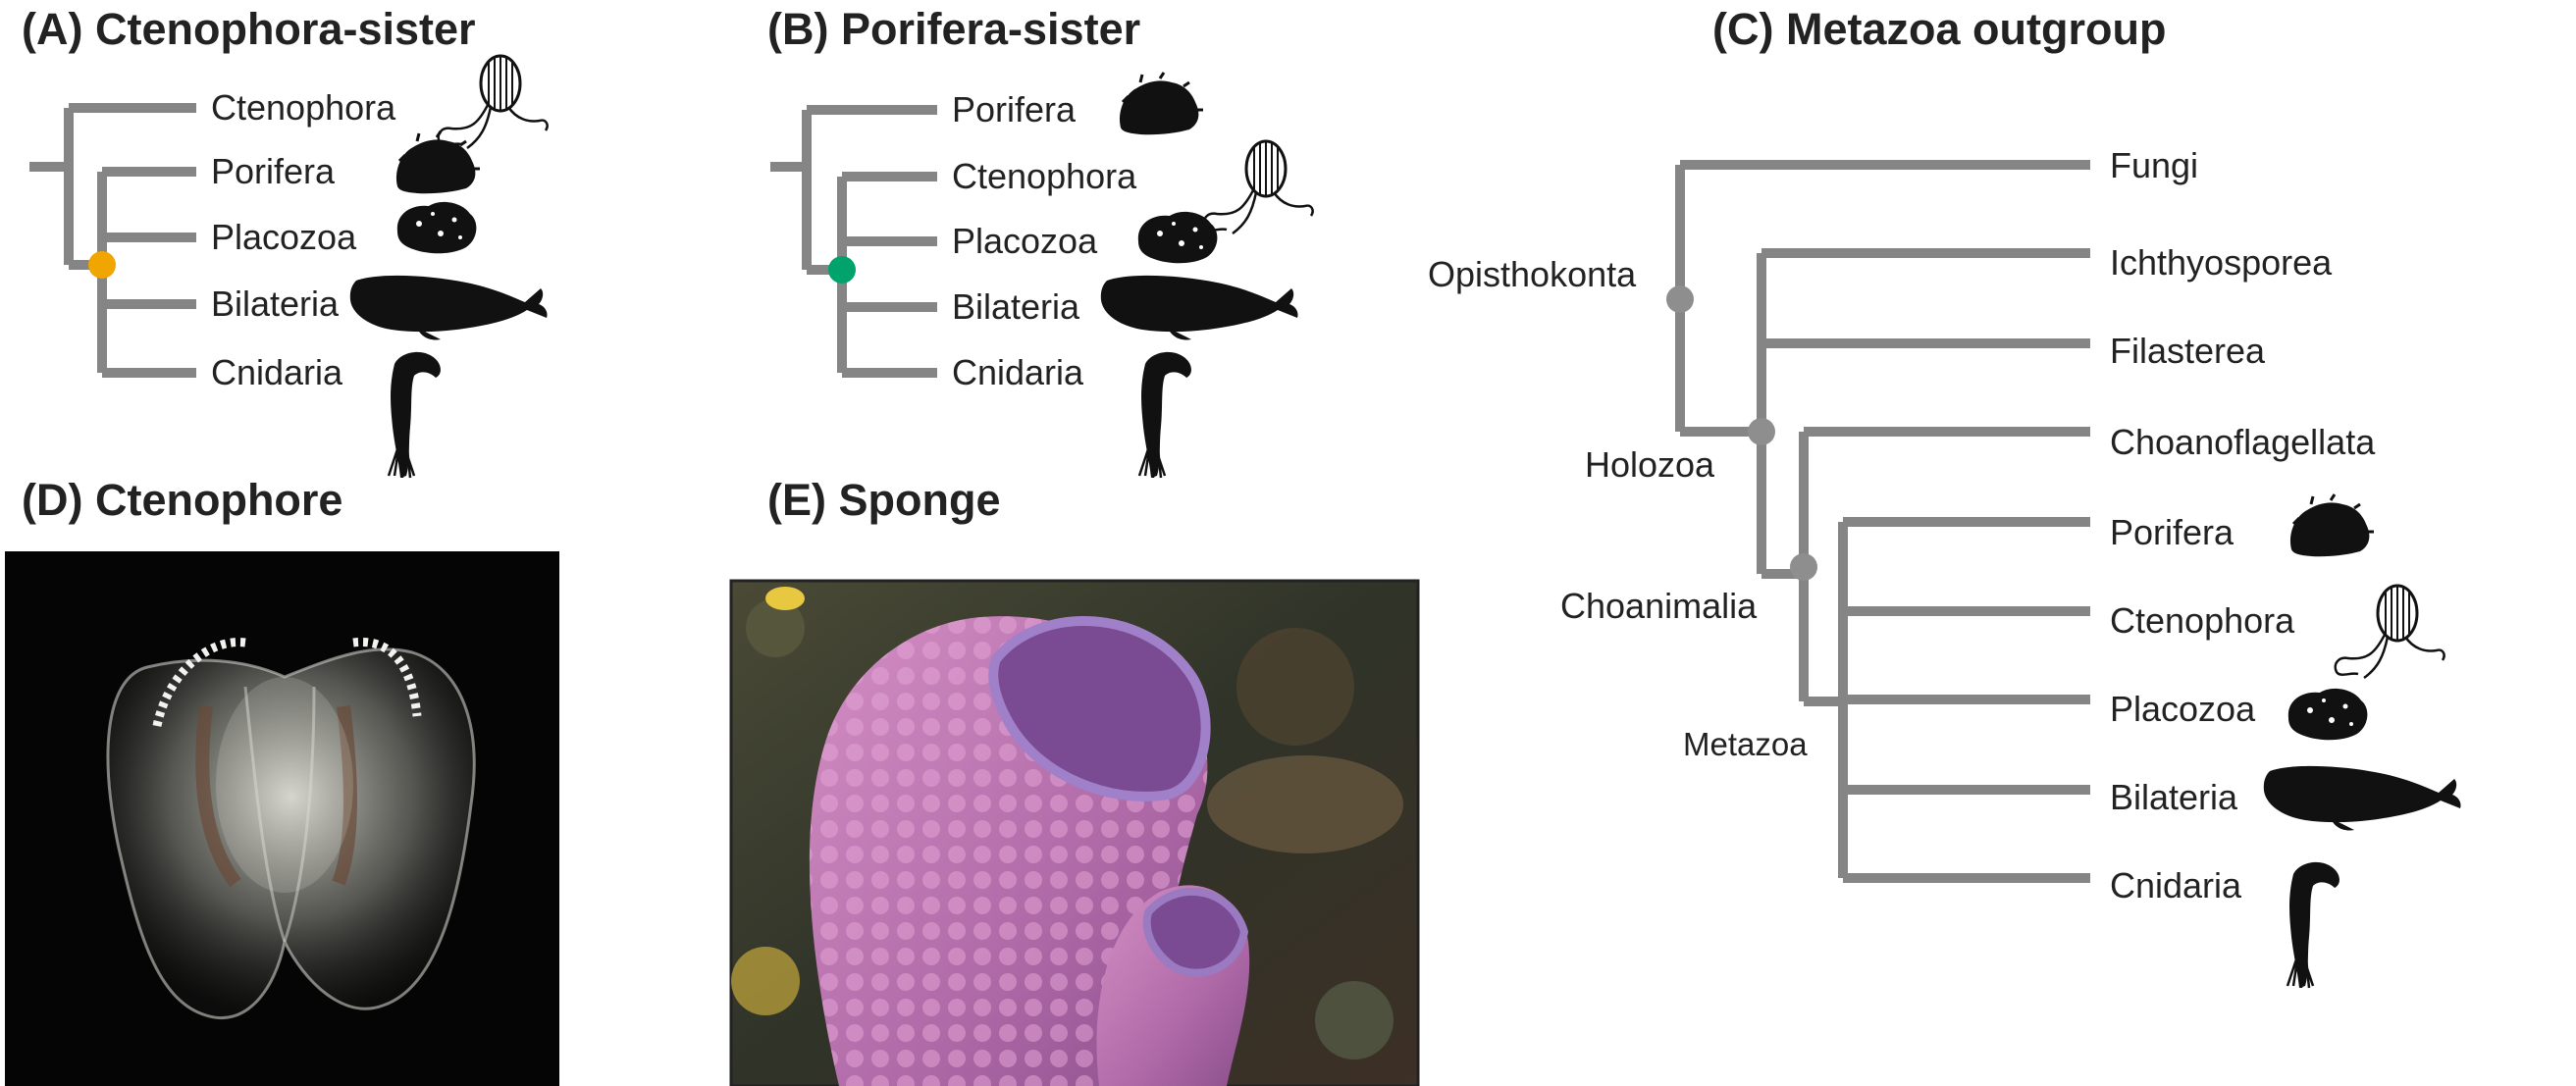 This screenshot has width=2576, height=1086. Describe the element at coordinates (1745, 744) in the screenshot. I see `clade-label-metazoa: Metazoa` at that location.